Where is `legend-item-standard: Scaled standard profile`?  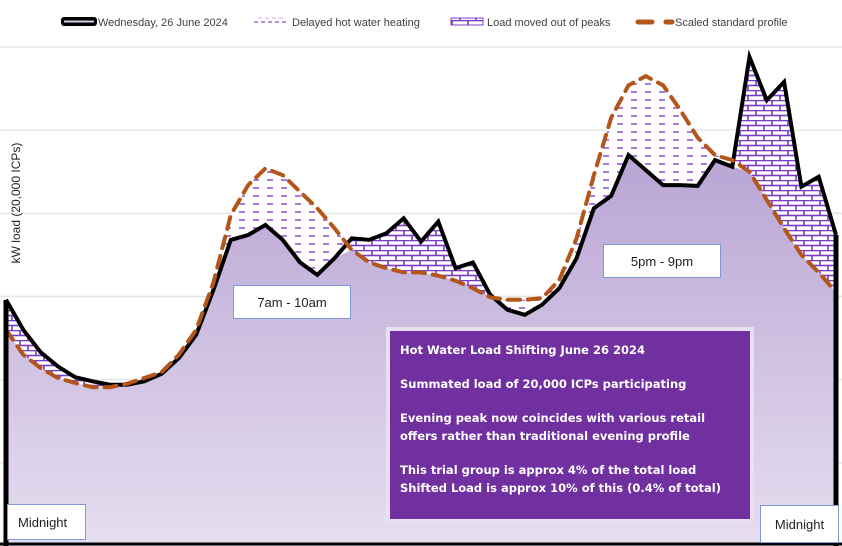 legend-item-standard: Scaled standard profile is located at coordinates (711, 23).